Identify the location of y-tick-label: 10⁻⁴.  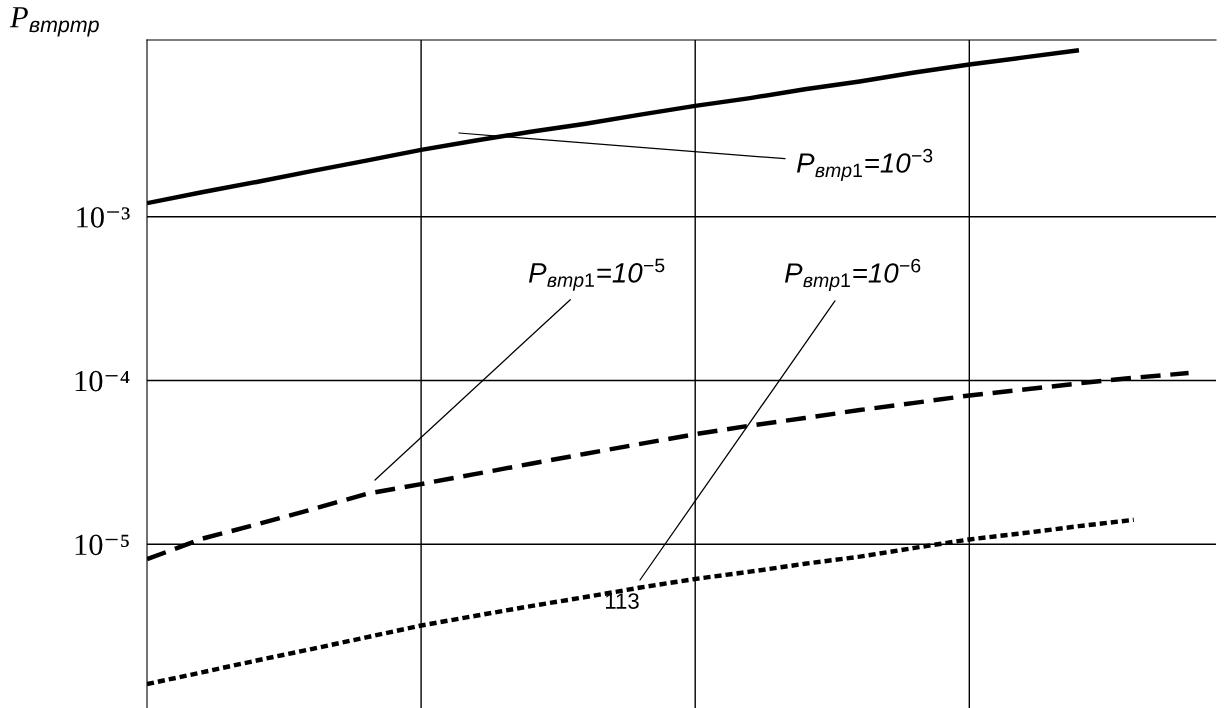
(102, 381).